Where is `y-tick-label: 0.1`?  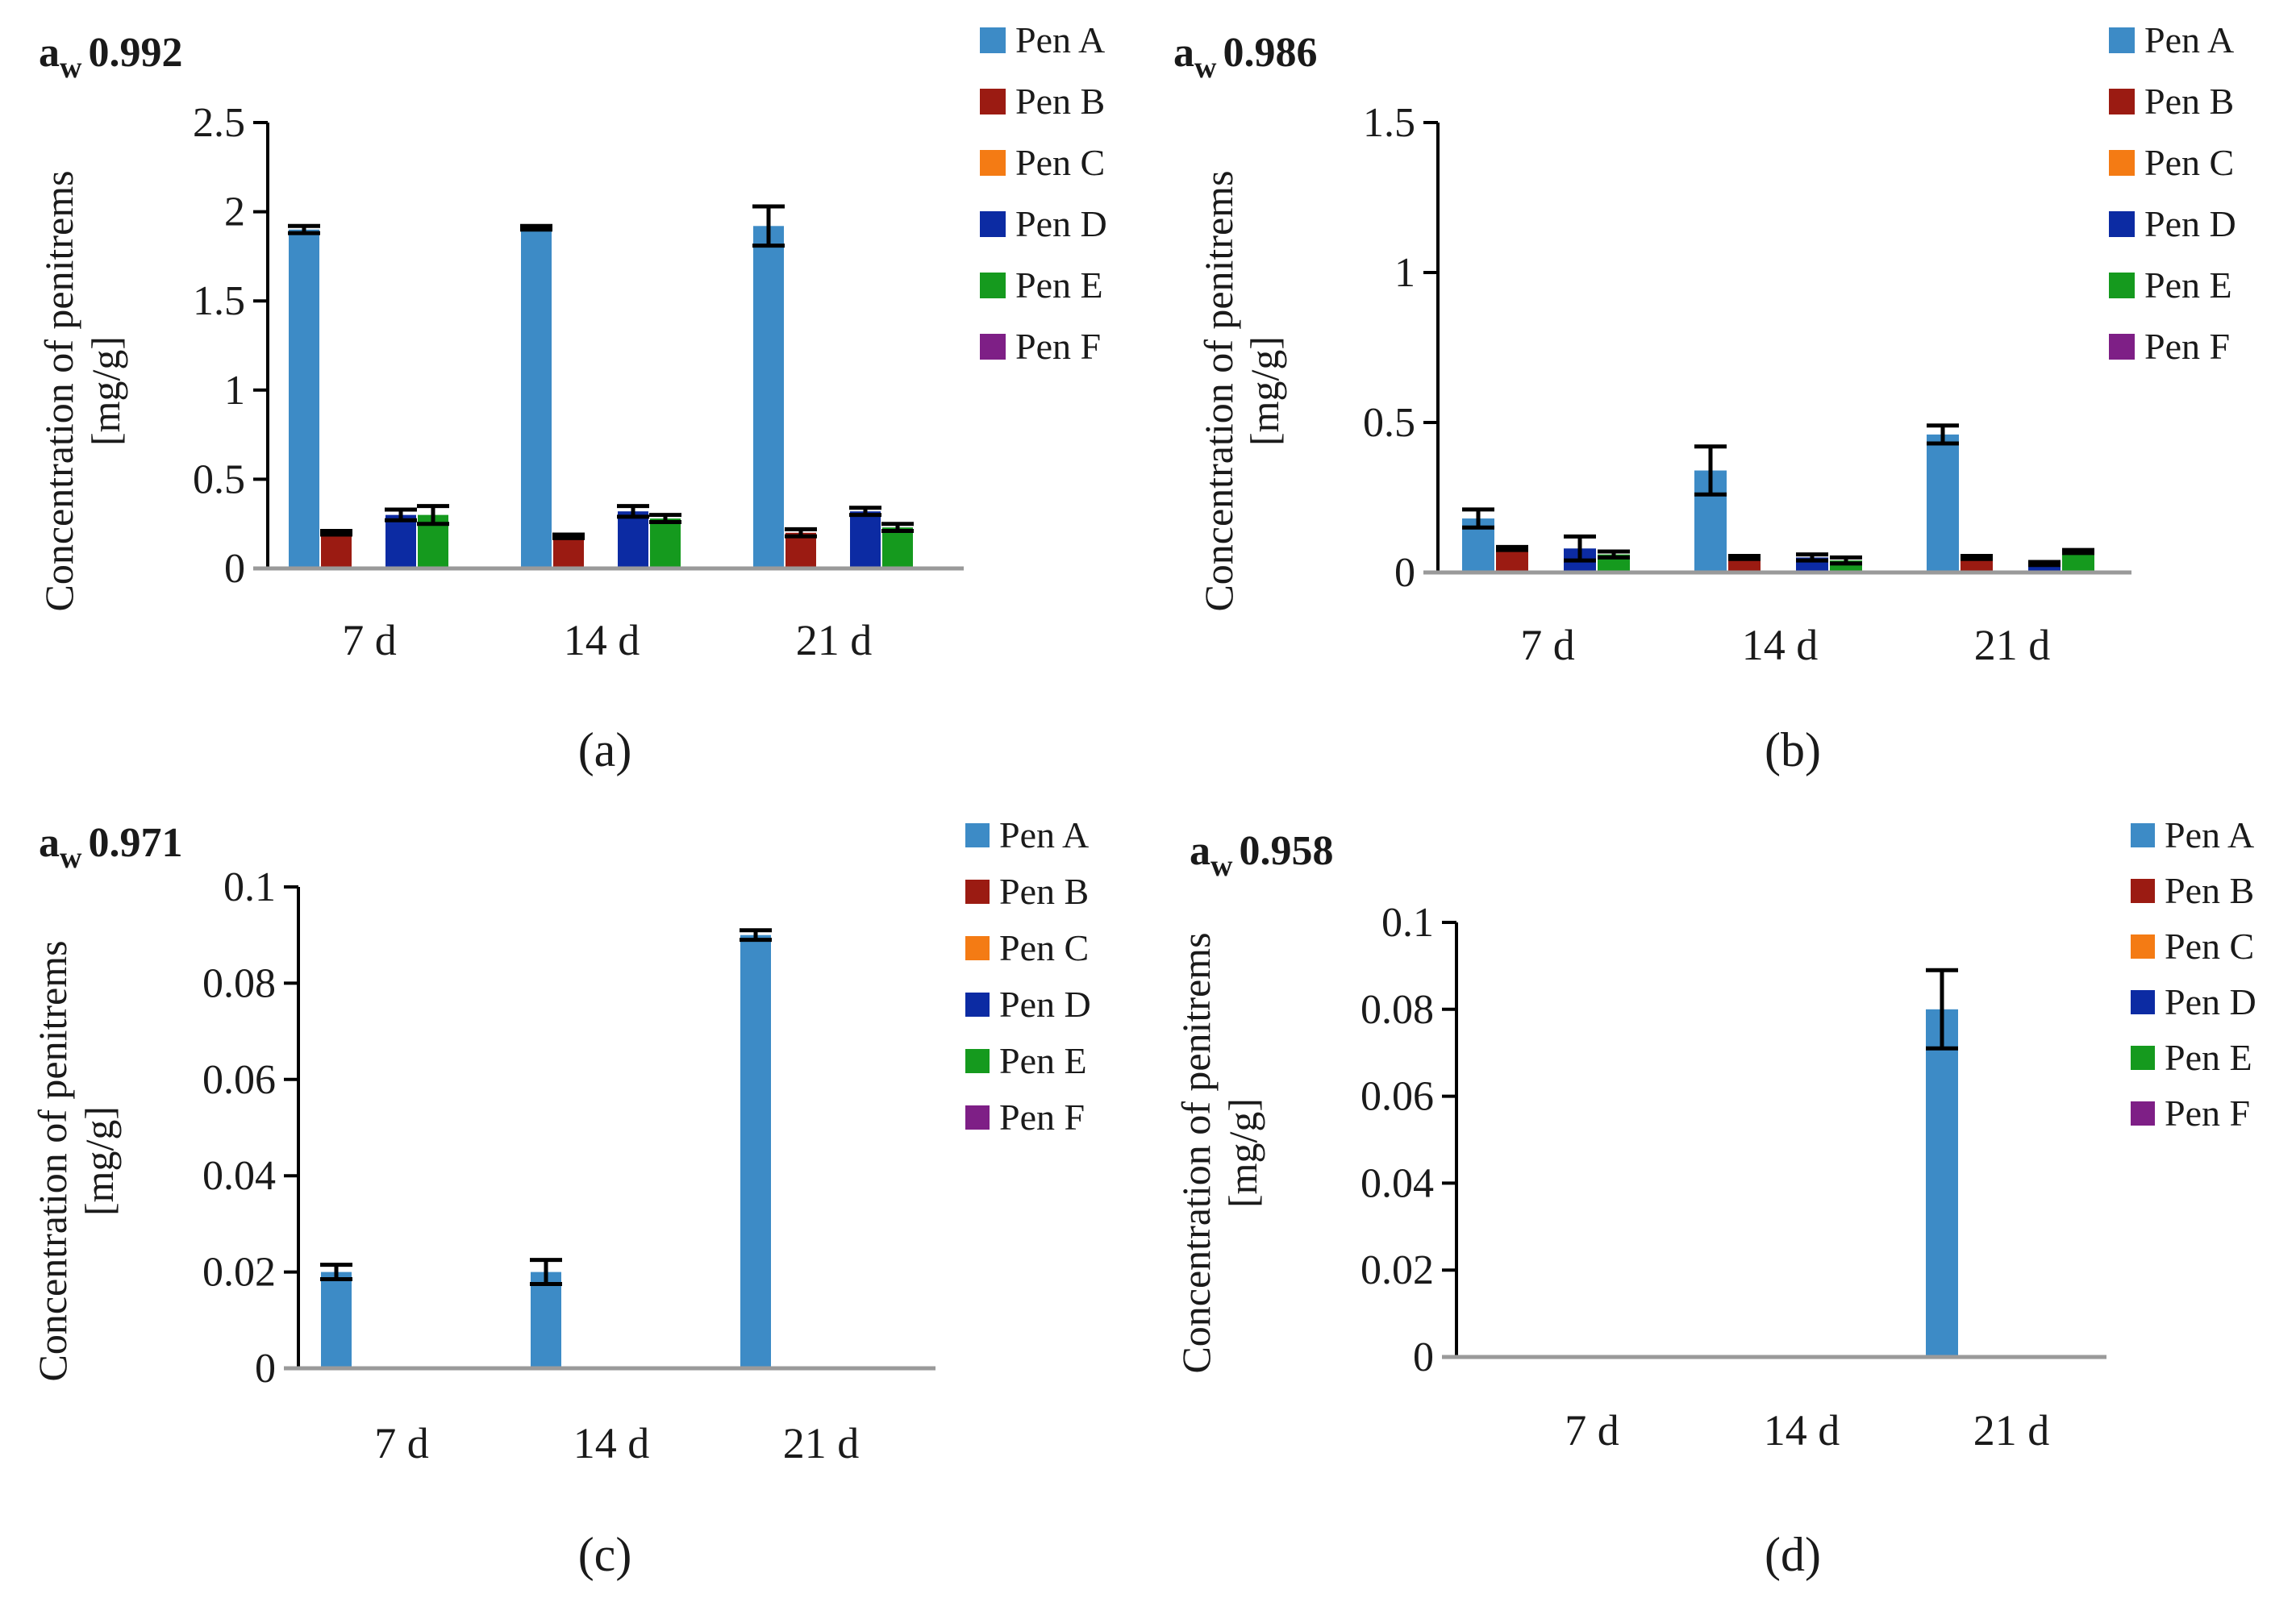
y-tick-label: 0.1 is located at coordinates (1407, 923).